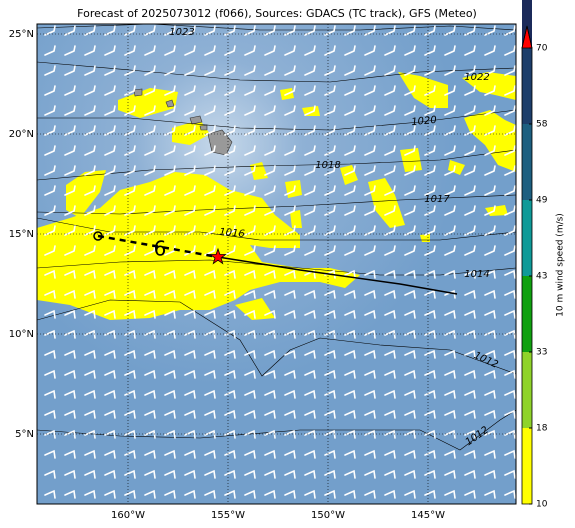  Describe the element at coordinates (542, 49) in the screenshot. I see `colorbar-tick-label: 70` at that location.